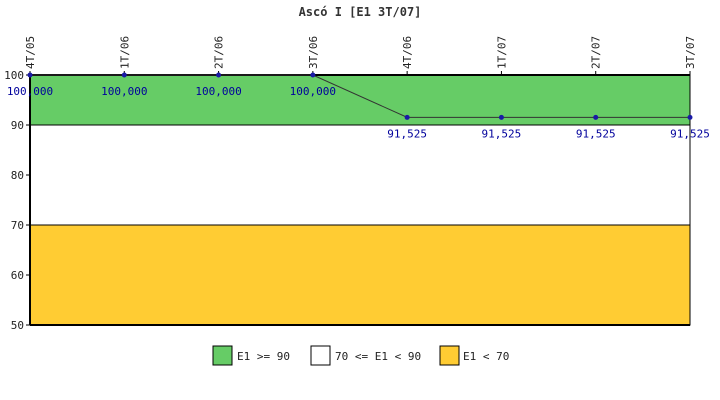  I want to click on x-tick-label: 2T/07, so click(596, 52).